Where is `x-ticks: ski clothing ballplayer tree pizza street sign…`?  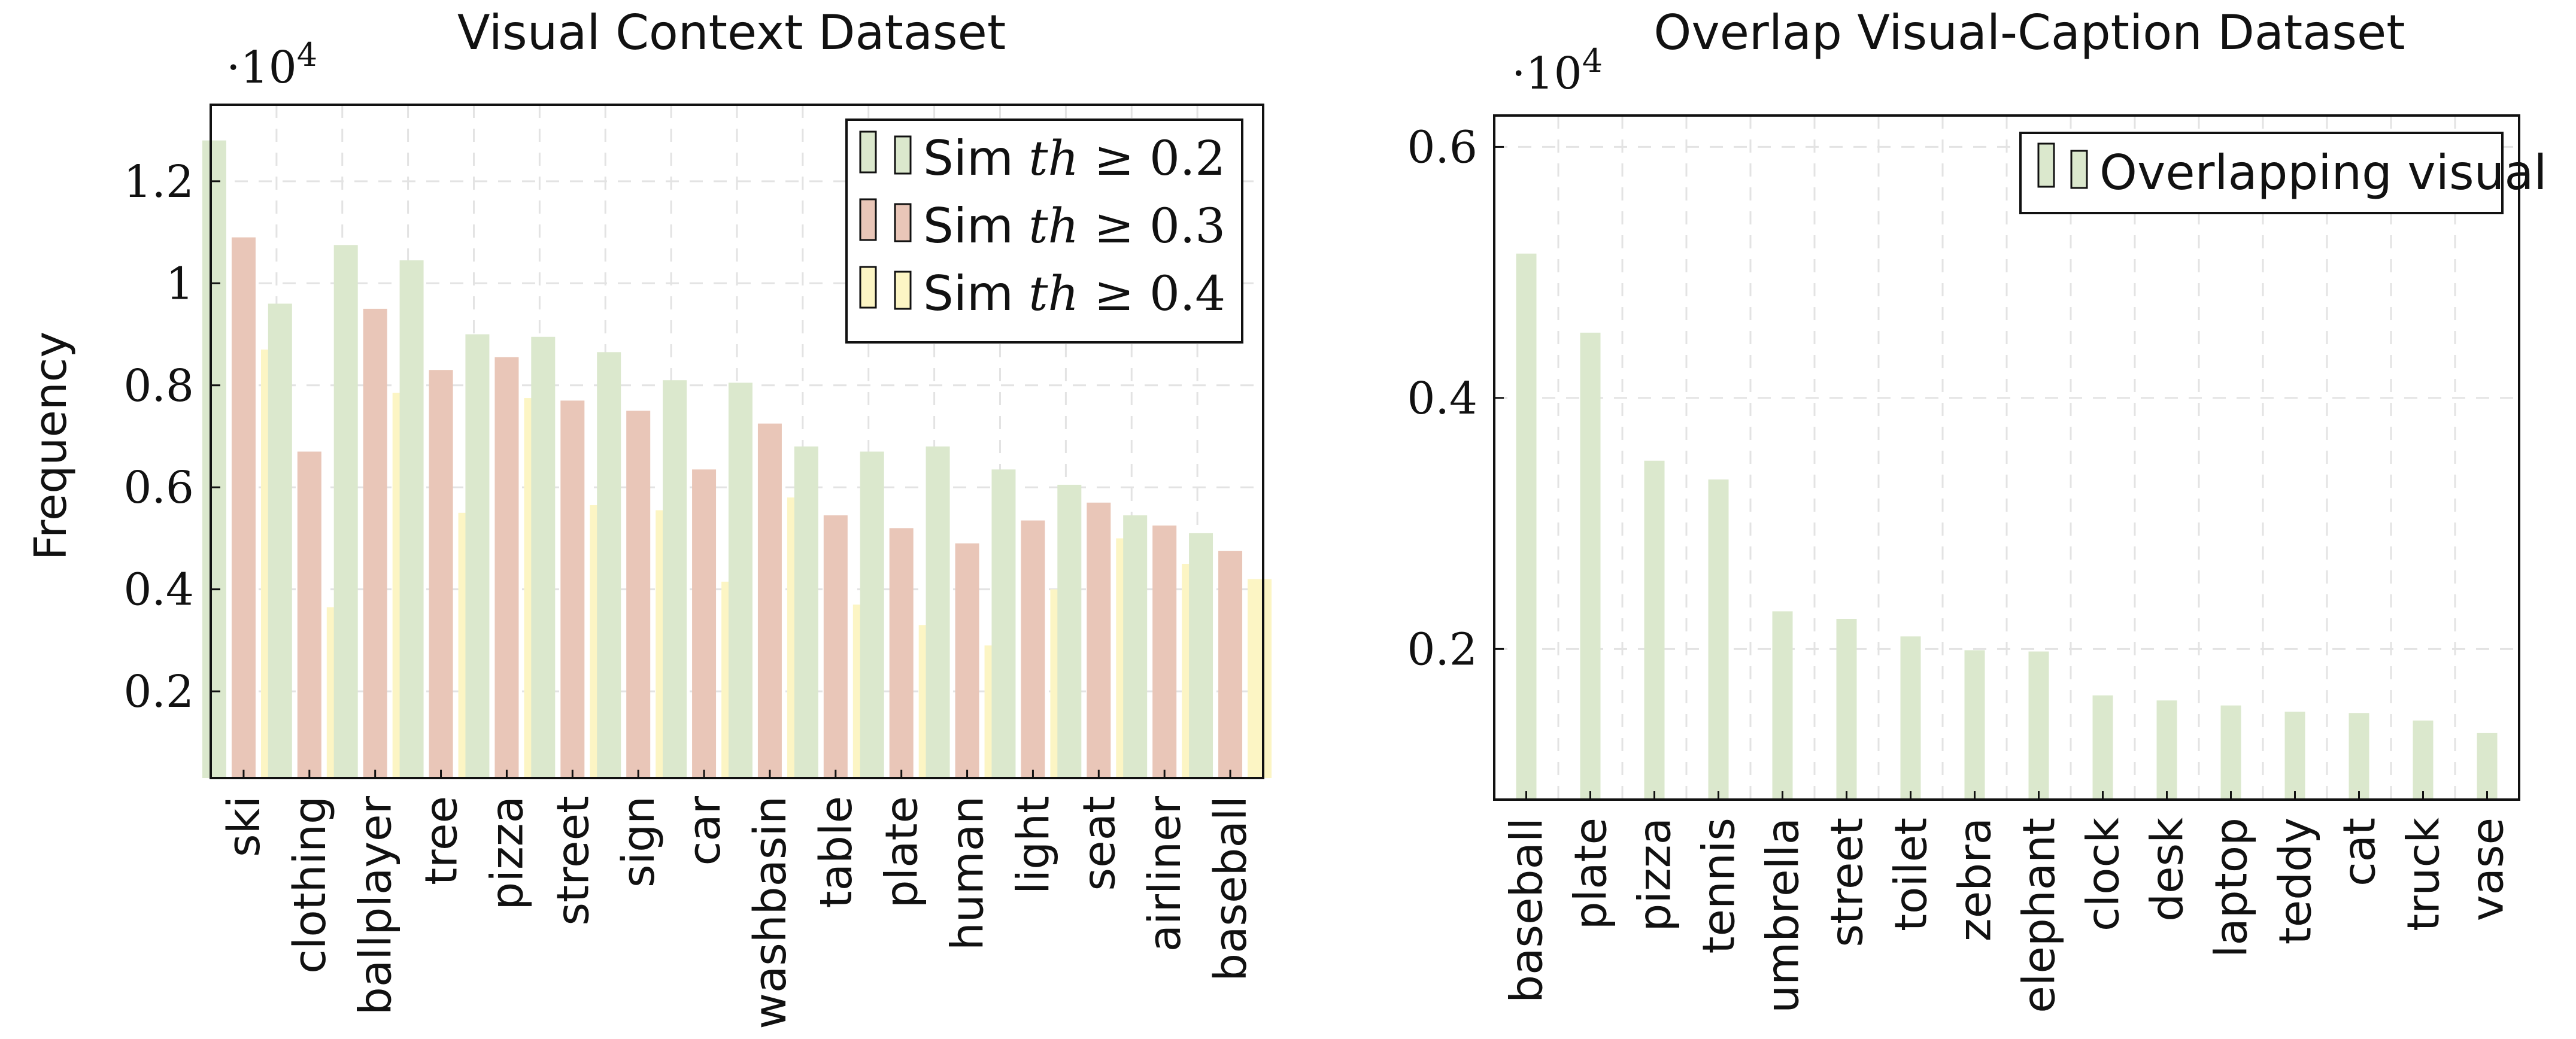 x-ticks: ski clothing ballplayer tree pizza street sign… is located at coordinates (738, 899).